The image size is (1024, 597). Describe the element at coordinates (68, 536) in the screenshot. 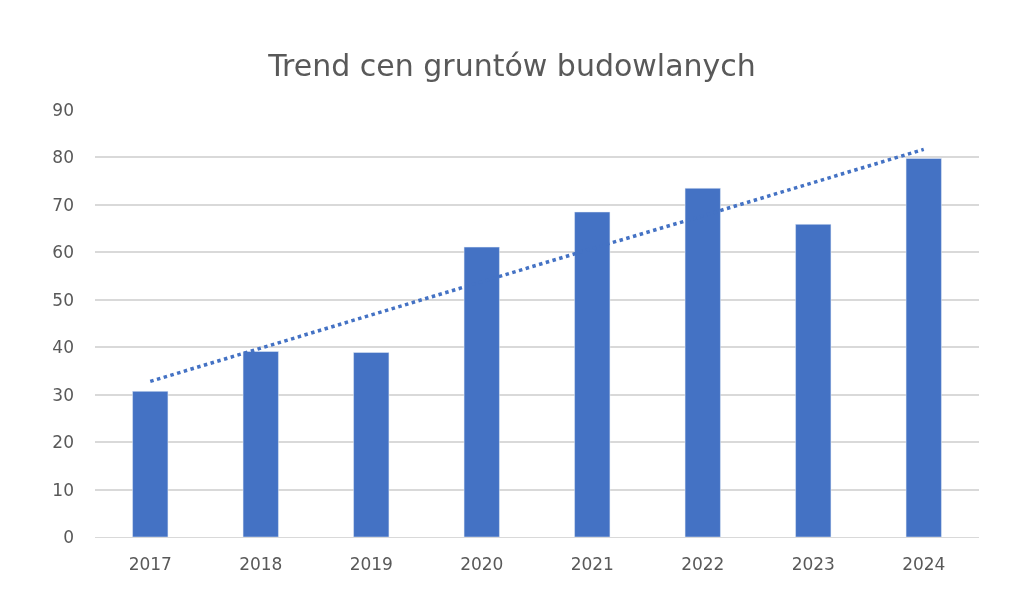

I see `y-tick-label: 0` at that location.